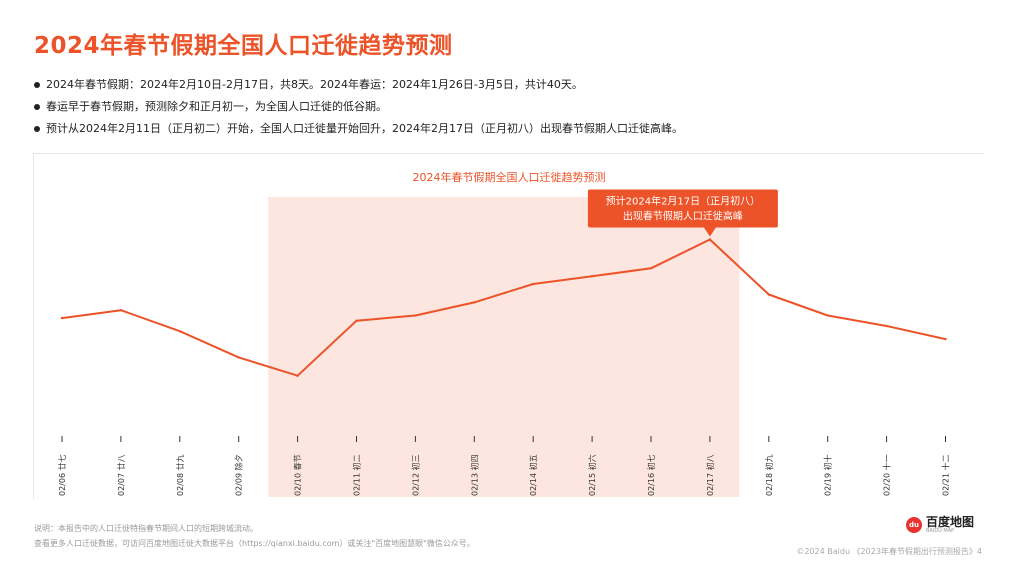  Describe the element at coordinates (709, 232) in the screenshot. I see `peak-annotation-pointer` at that location.